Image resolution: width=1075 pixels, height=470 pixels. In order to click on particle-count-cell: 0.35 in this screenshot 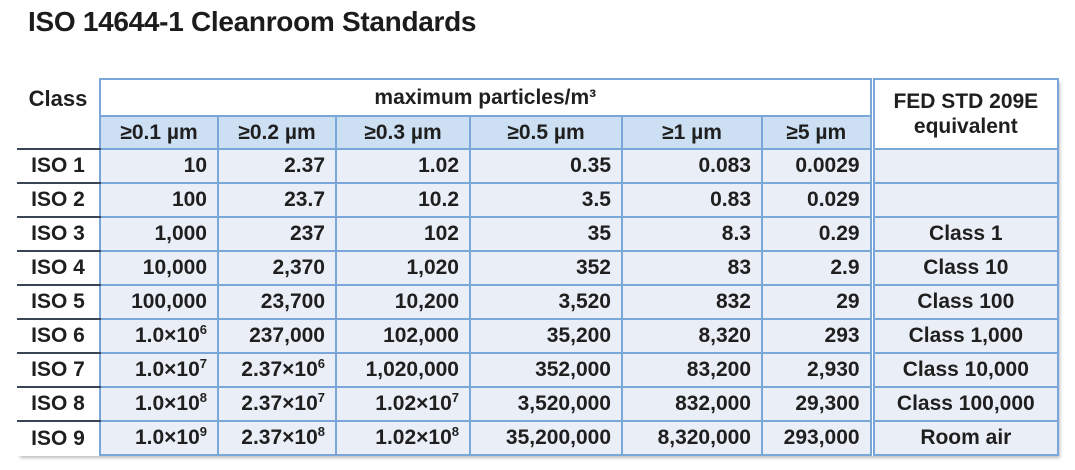, I will do `click(546, 166)`.